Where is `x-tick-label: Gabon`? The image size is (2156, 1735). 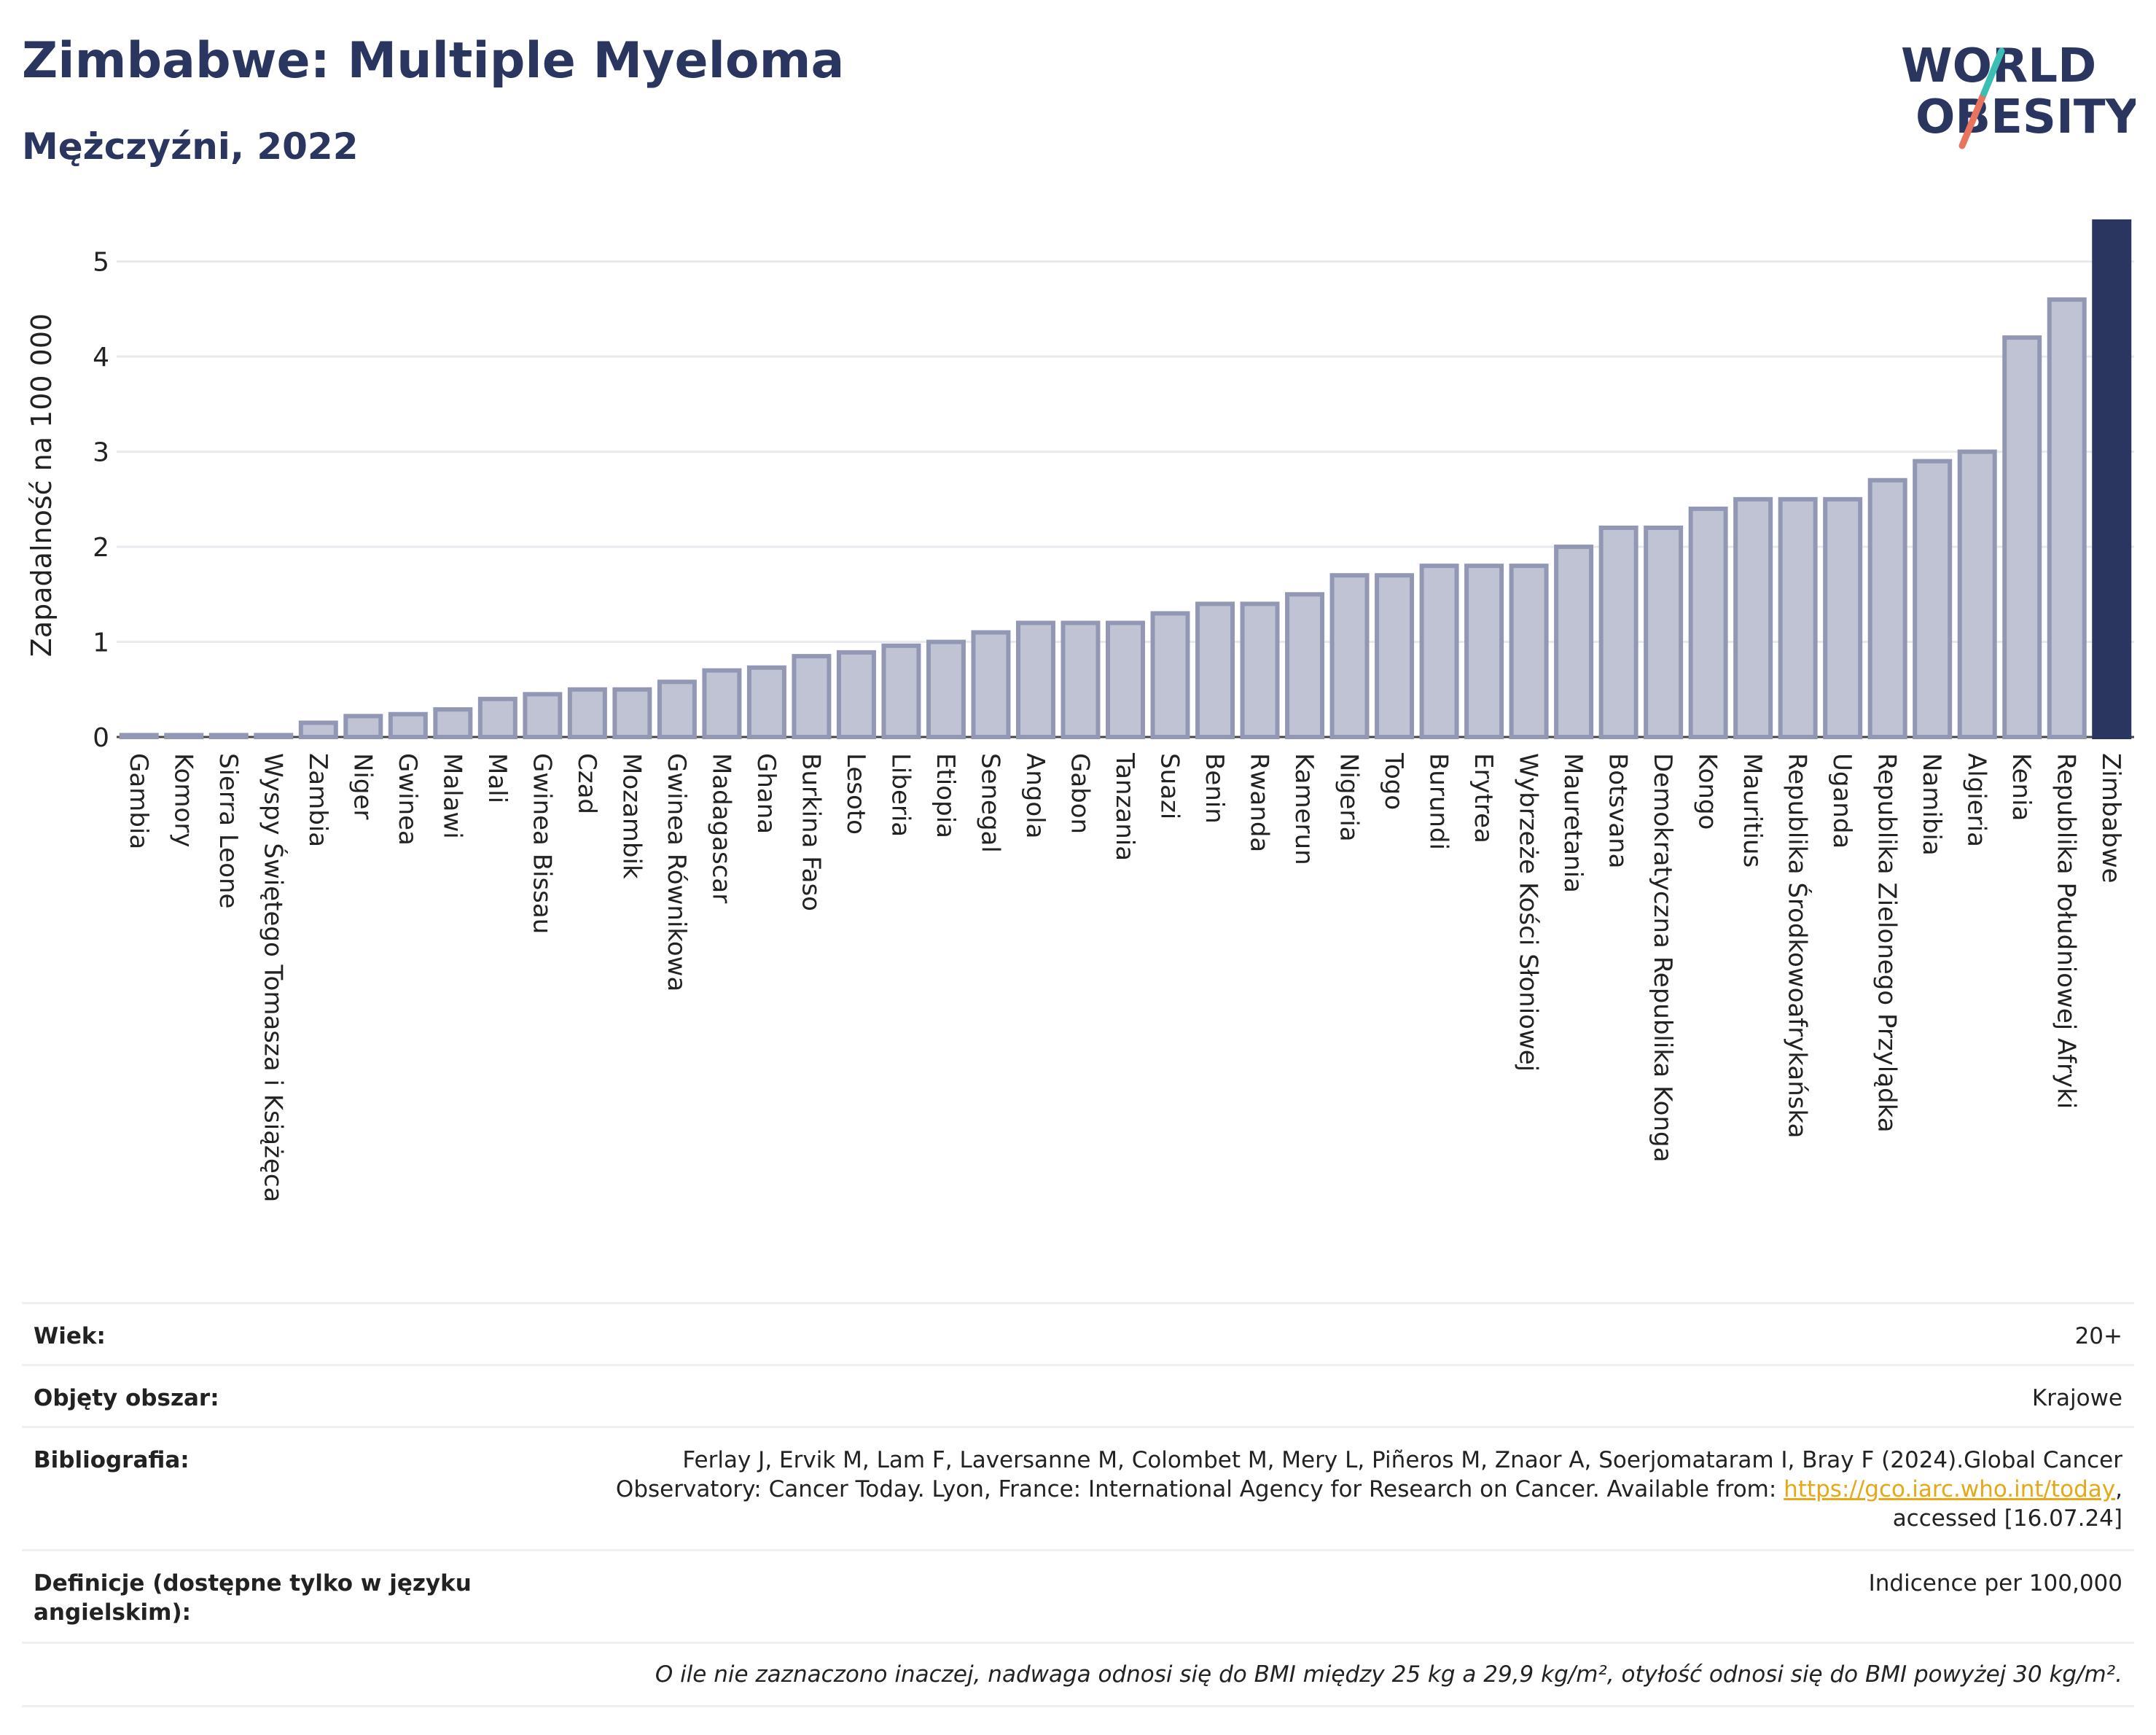
x-tick-label: Gabon is located at coordinates (1079, 794).